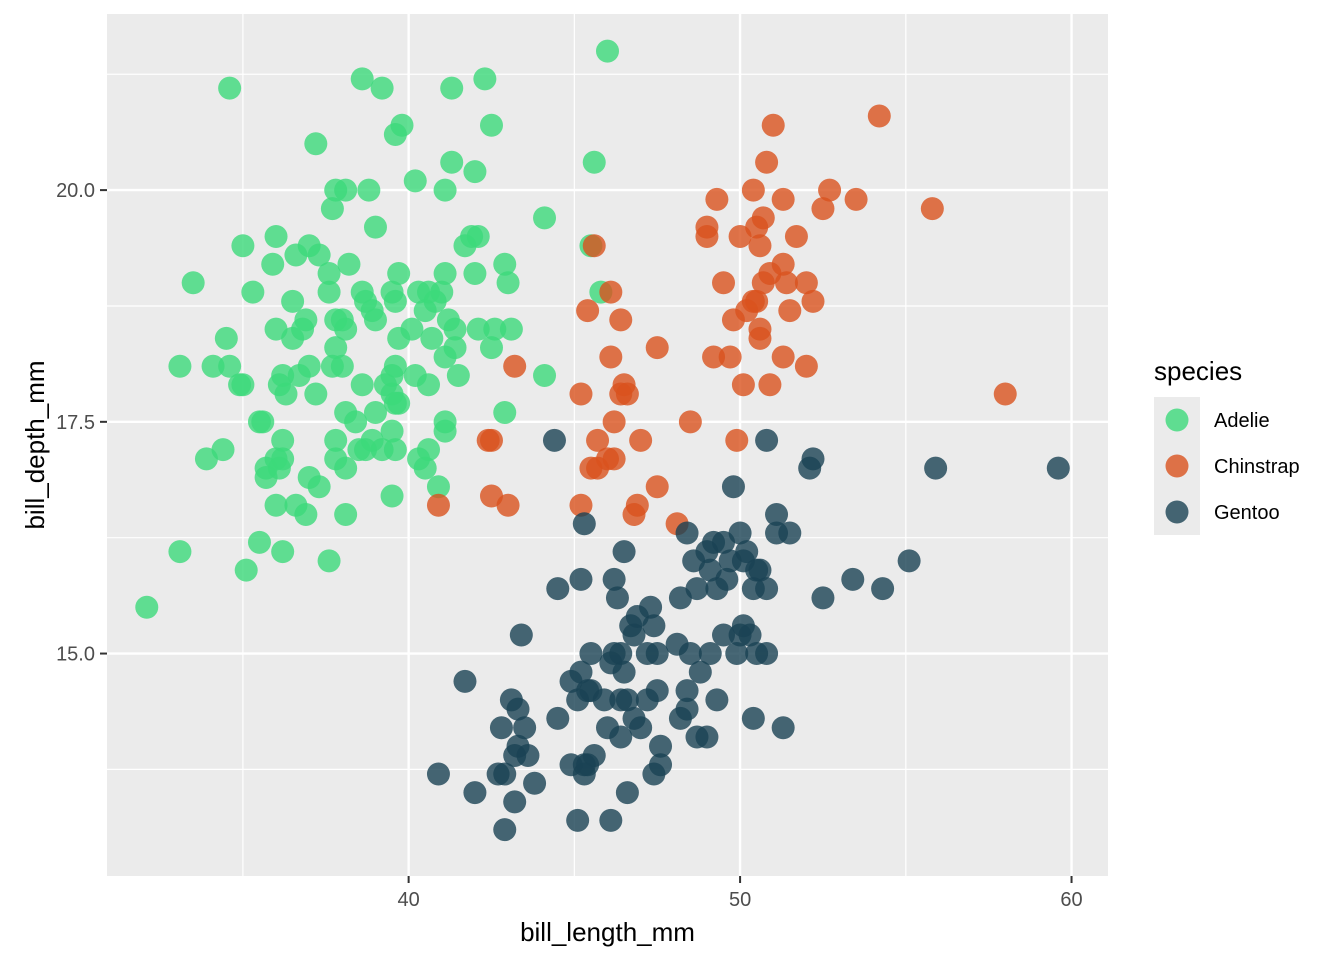 The height and width of the screenshot is (960, 1344). Describe the element at coordinates (1198, 371) in the screenshot. I see `legend-title: species` at that location.